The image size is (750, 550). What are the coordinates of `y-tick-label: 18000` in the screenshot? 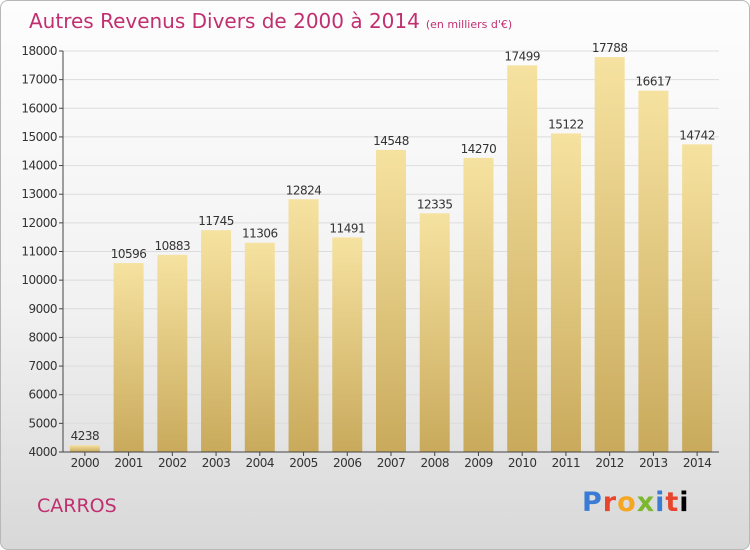 It's located at (39, 51).